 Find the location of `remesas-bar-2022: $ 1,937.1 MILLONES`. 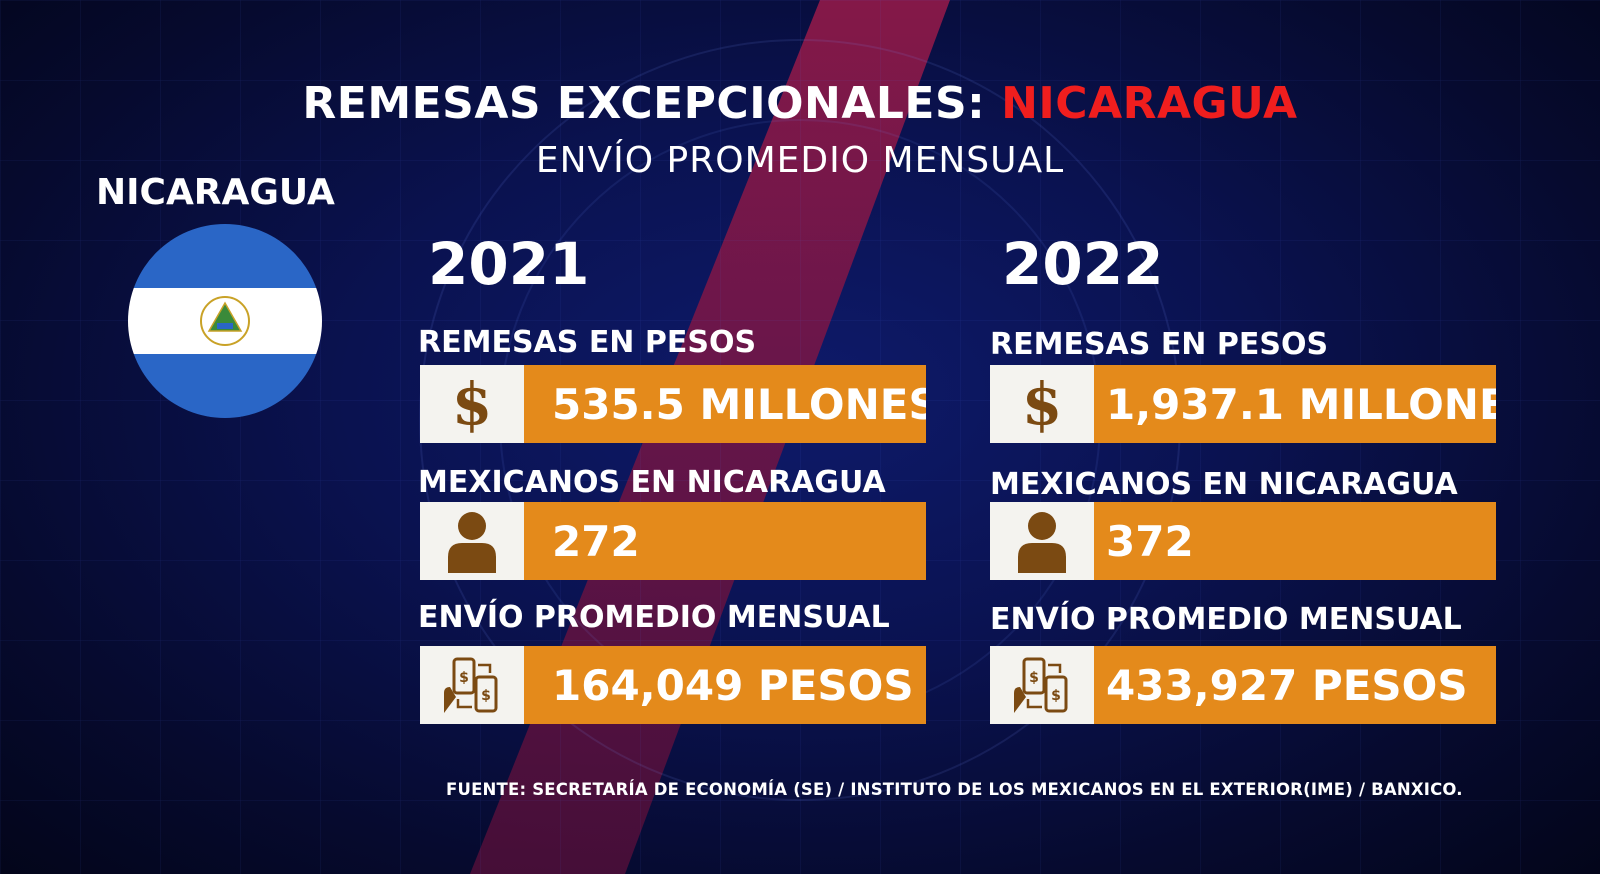

remesas-bar-2022: $ 1,937.1 MILLONES is located at coordinates (1243, 404).